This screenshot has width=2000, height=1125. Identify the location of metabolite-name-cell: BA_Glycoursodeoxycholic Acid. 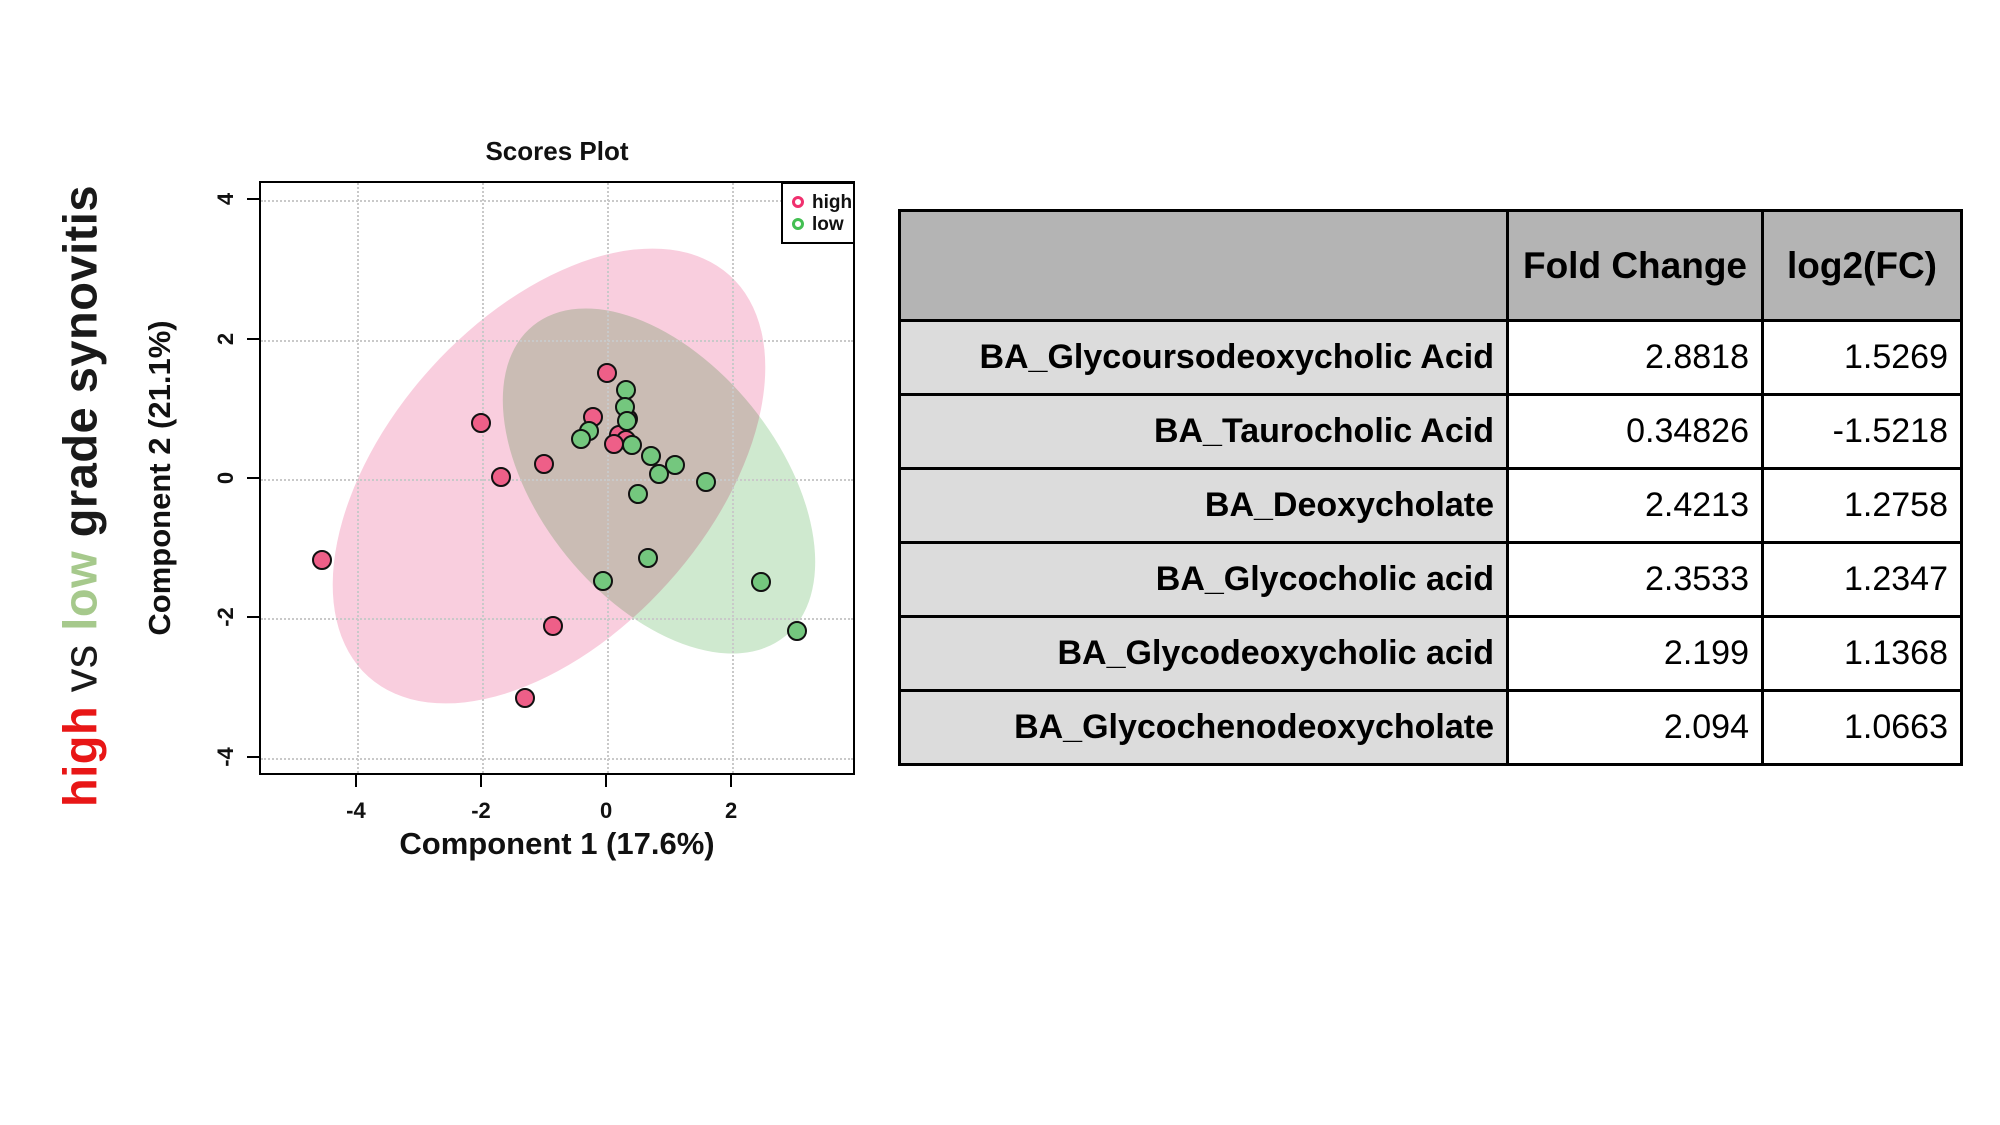
(1203, 357).